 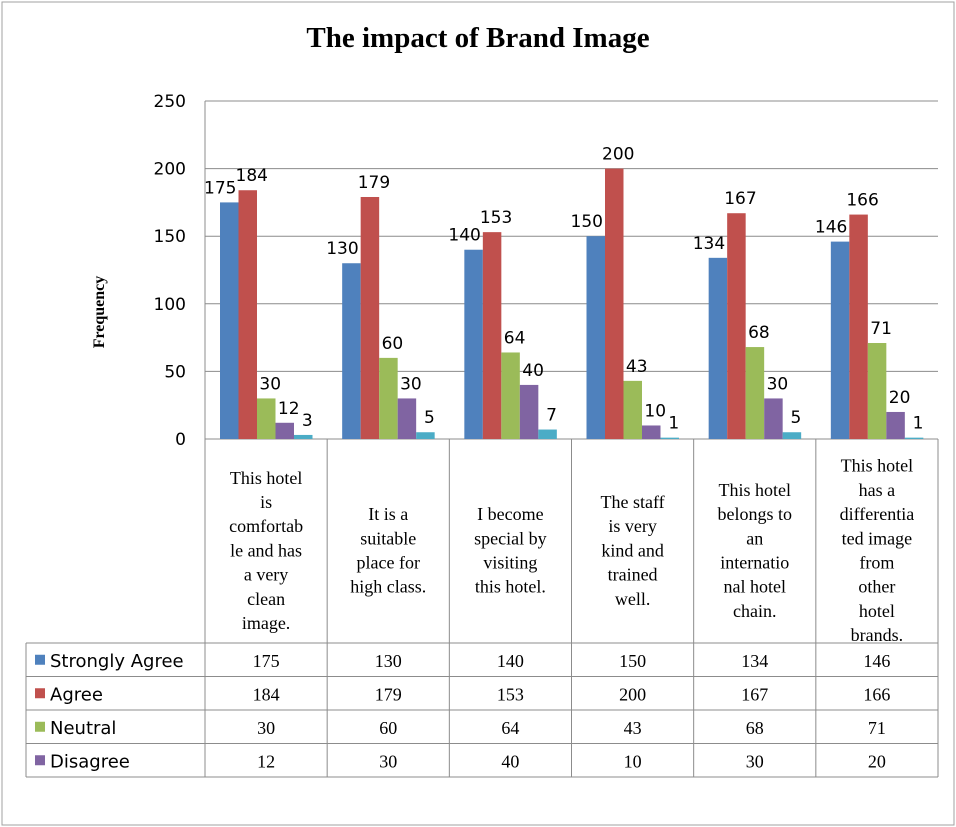 I want to click on data-label: 166, so click(x=862, y=201).